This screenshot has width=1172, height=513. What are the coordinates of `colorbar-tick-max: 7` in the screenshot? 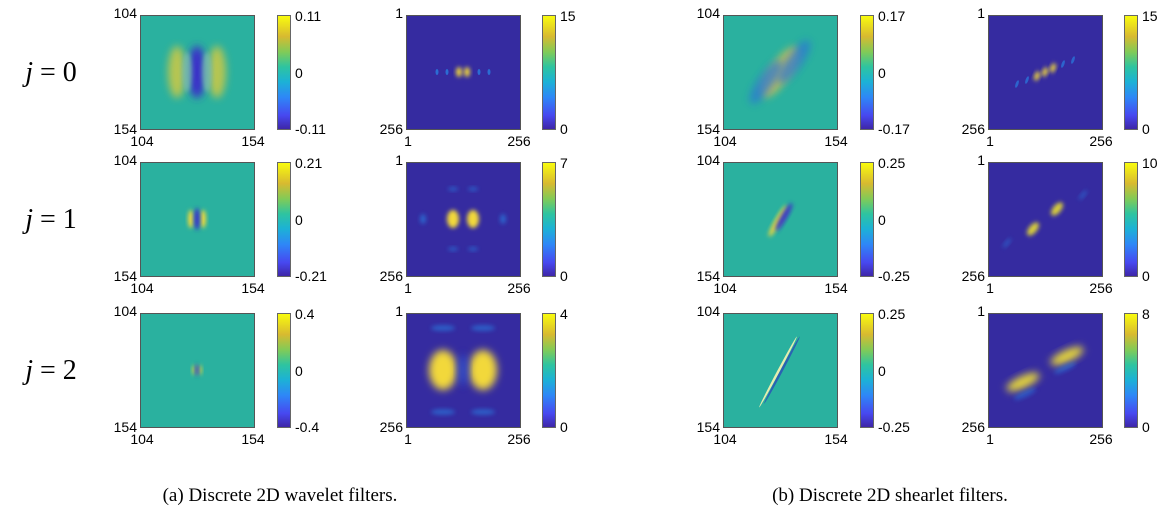 It's located at (564, 163).